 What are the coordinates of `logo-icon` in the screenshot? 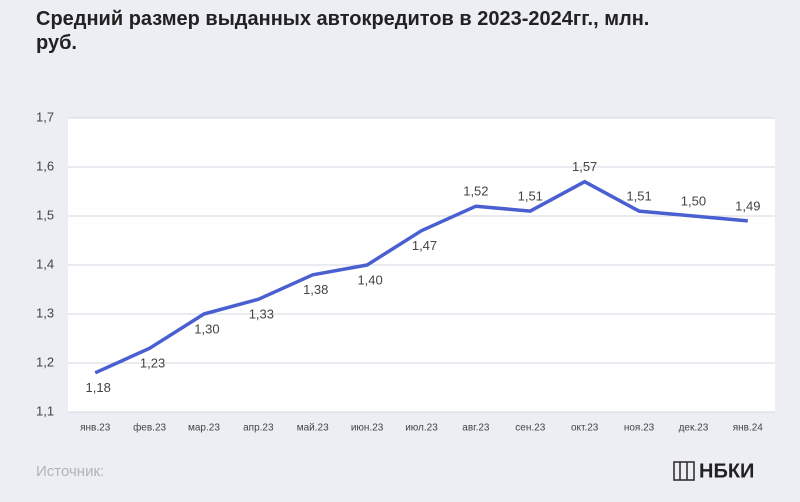 It's located at (684, 471).